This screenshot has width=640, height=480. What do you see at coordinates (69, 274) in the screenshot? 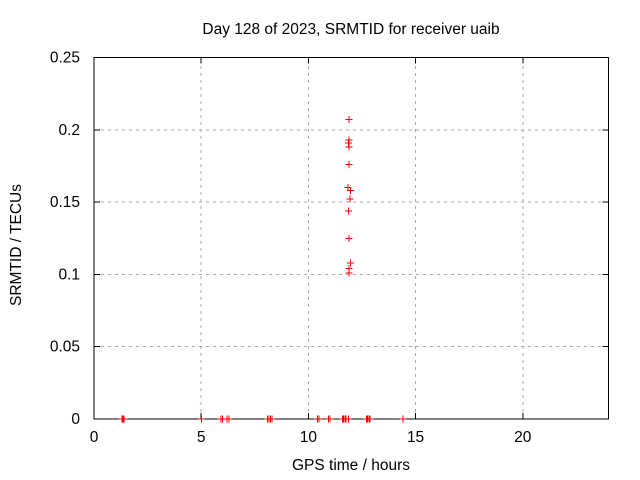
I see `y-tick-label: 0.1` at bounding box center [69, 274].